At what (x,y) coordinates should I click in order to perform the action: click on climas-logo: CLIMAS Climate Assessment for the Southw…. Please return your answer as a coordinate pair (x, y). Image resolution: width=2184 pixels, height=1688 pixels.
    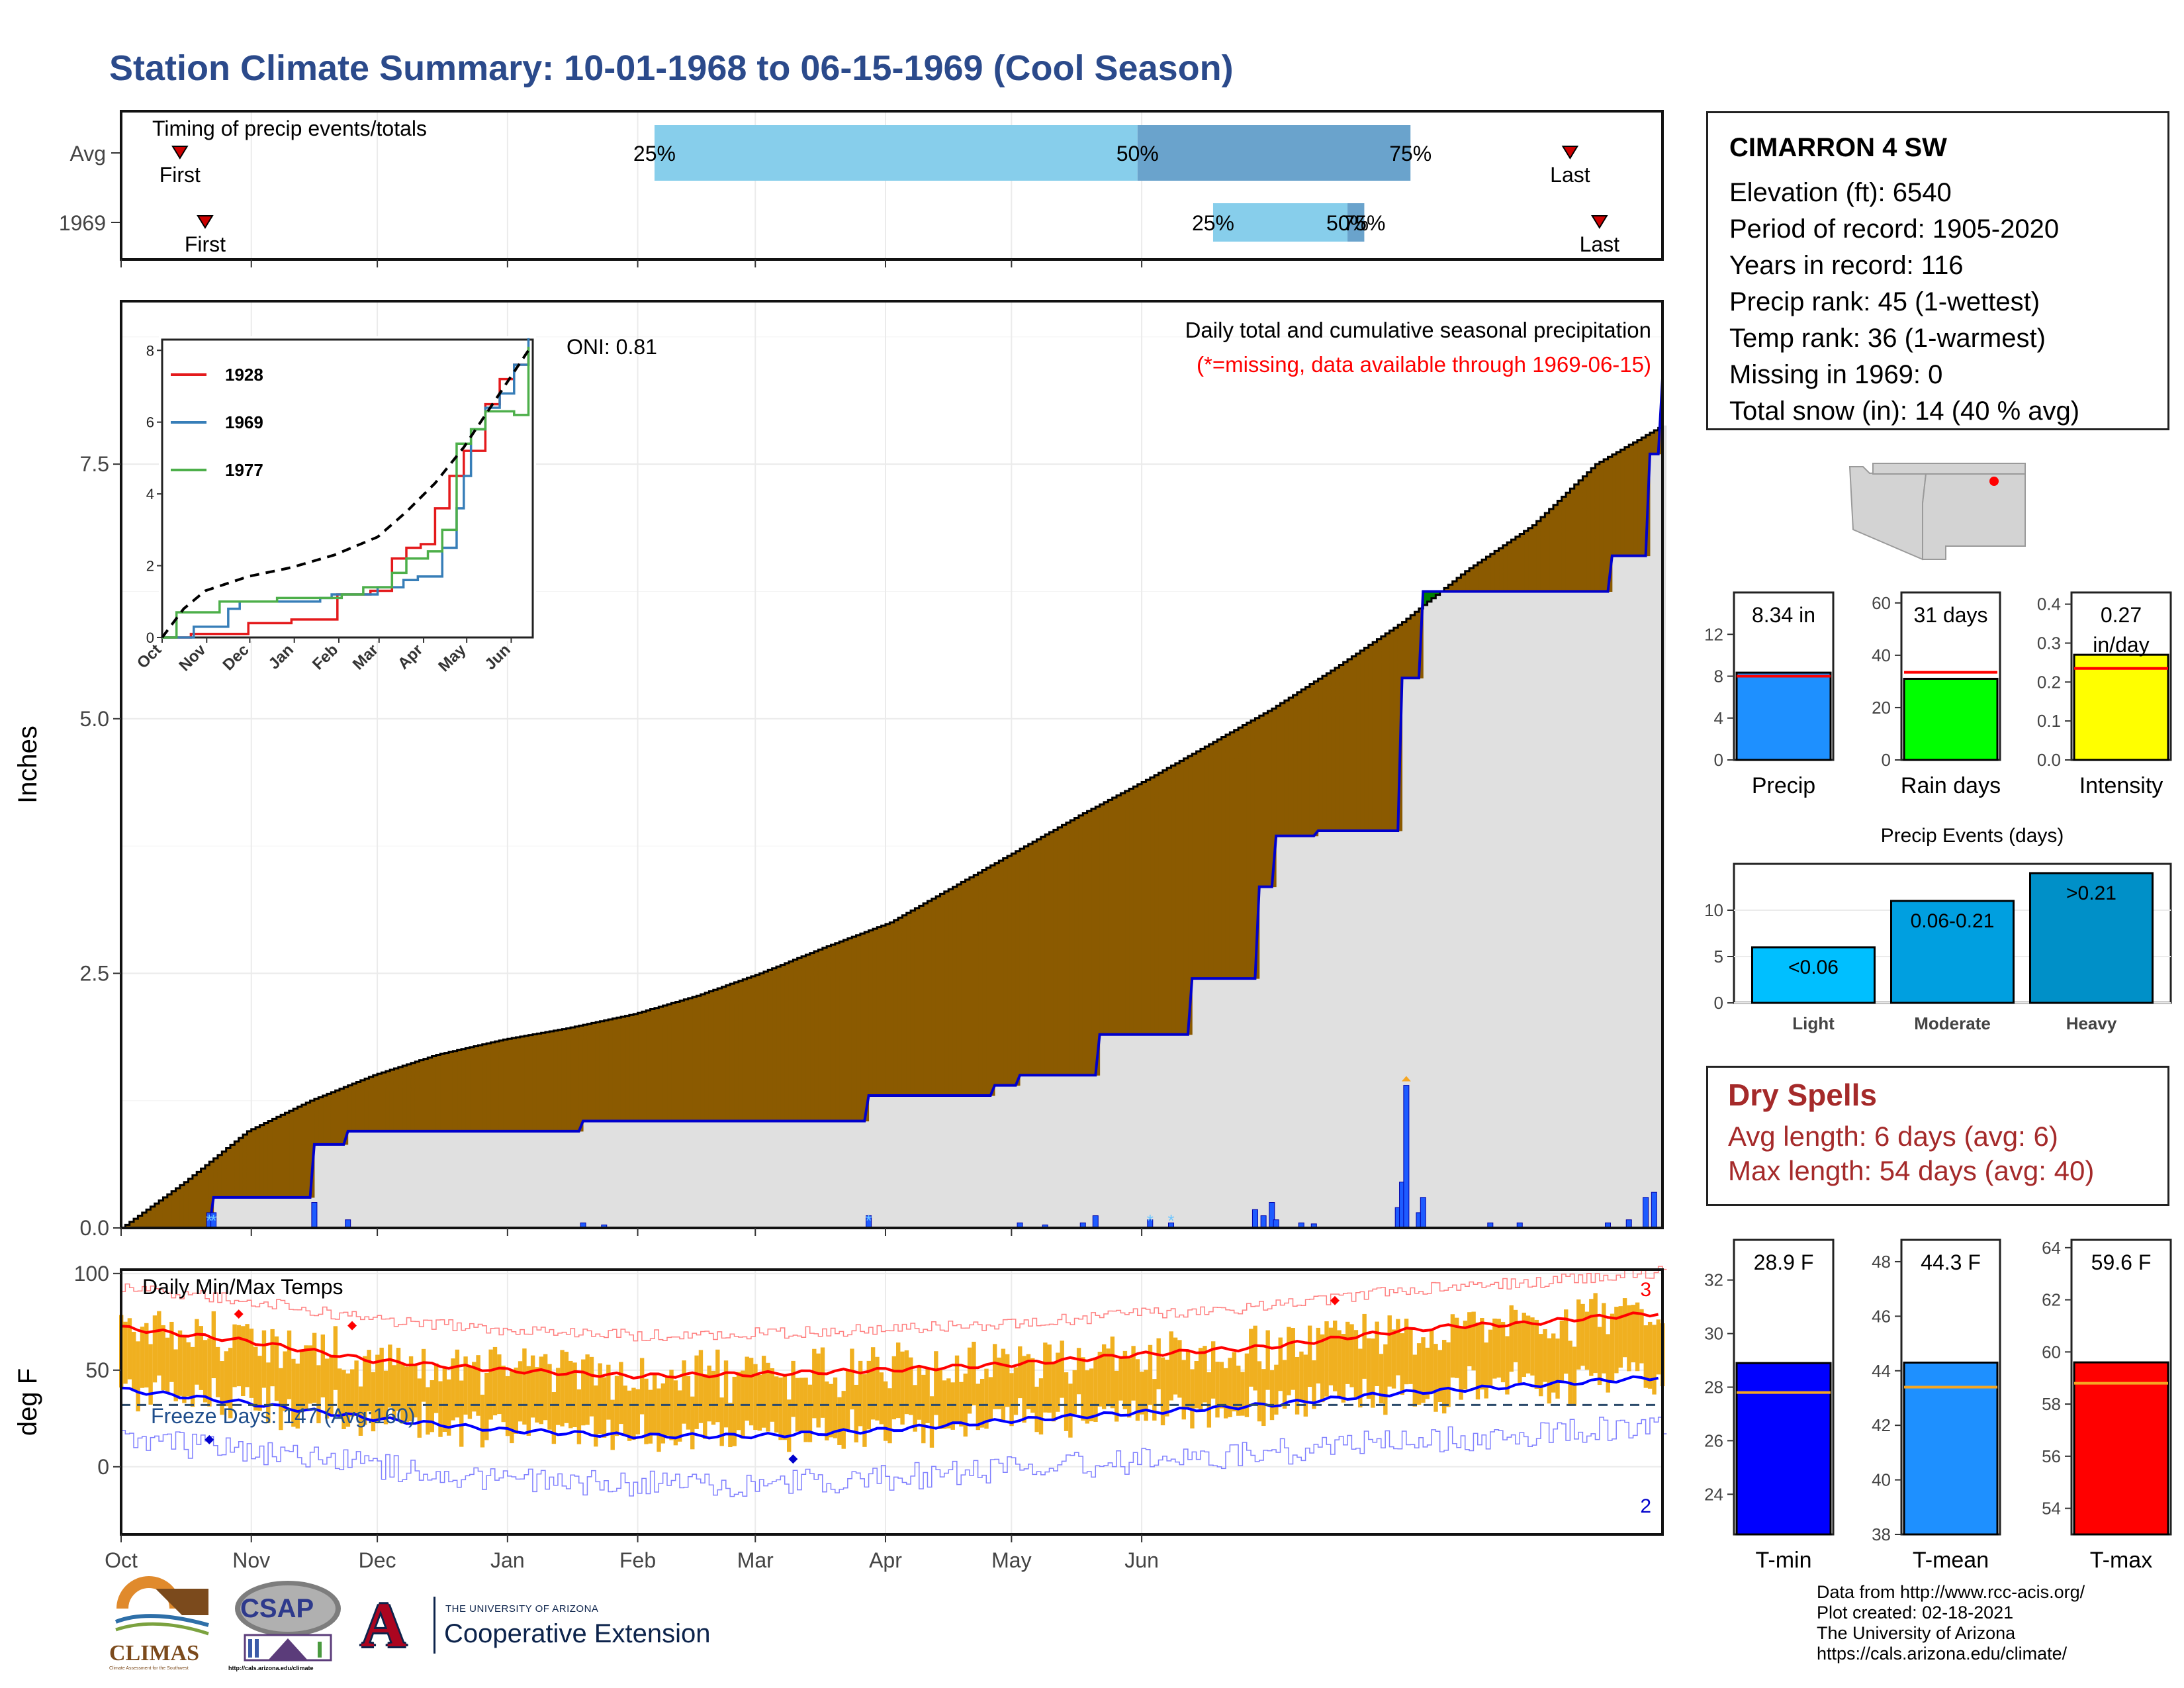
    Looking at the image, I should click on (162, 1625).